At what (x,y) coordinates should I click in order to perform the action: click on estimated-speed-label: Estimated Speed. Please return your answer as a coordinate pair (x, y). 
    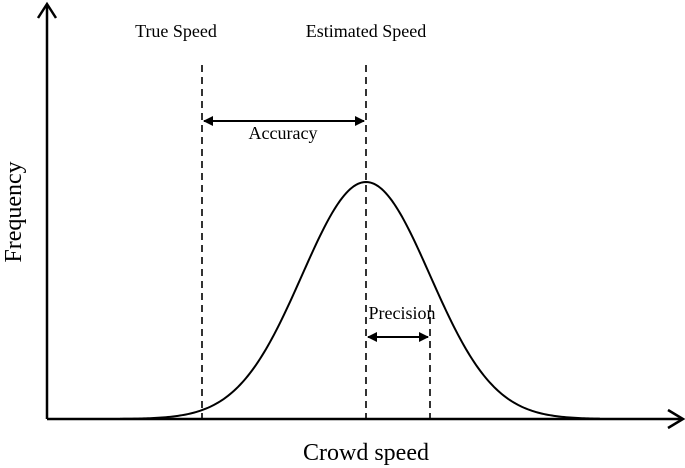
    Looking at the image, I should click on (366, 31).